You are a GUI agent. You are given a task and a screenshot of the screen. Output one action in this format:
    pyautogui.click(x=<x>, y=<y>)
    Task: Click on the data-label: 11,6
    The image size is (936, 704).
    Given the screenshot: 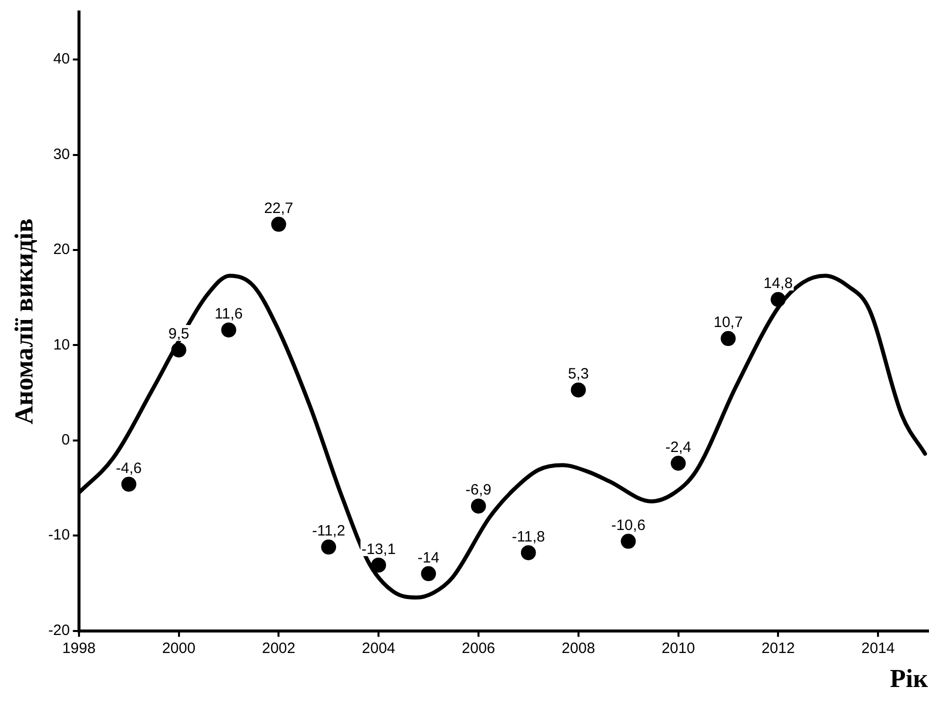 What is the action you would take?
    pyautogui.click(x=228, y=314)
    